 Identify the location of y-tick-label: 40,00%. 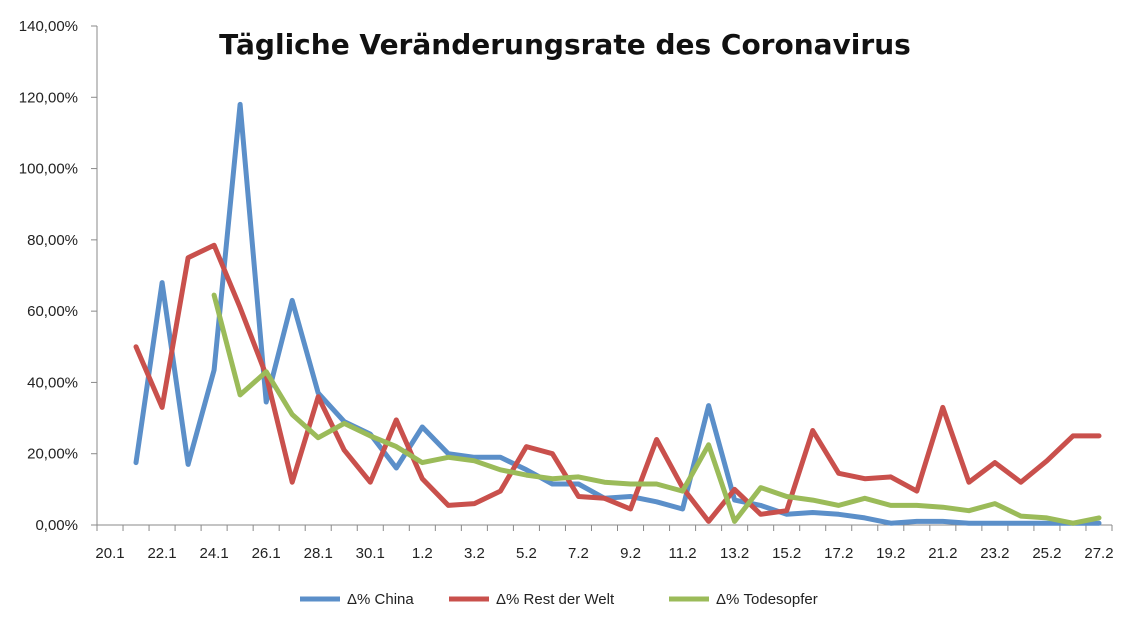
(52, 382).